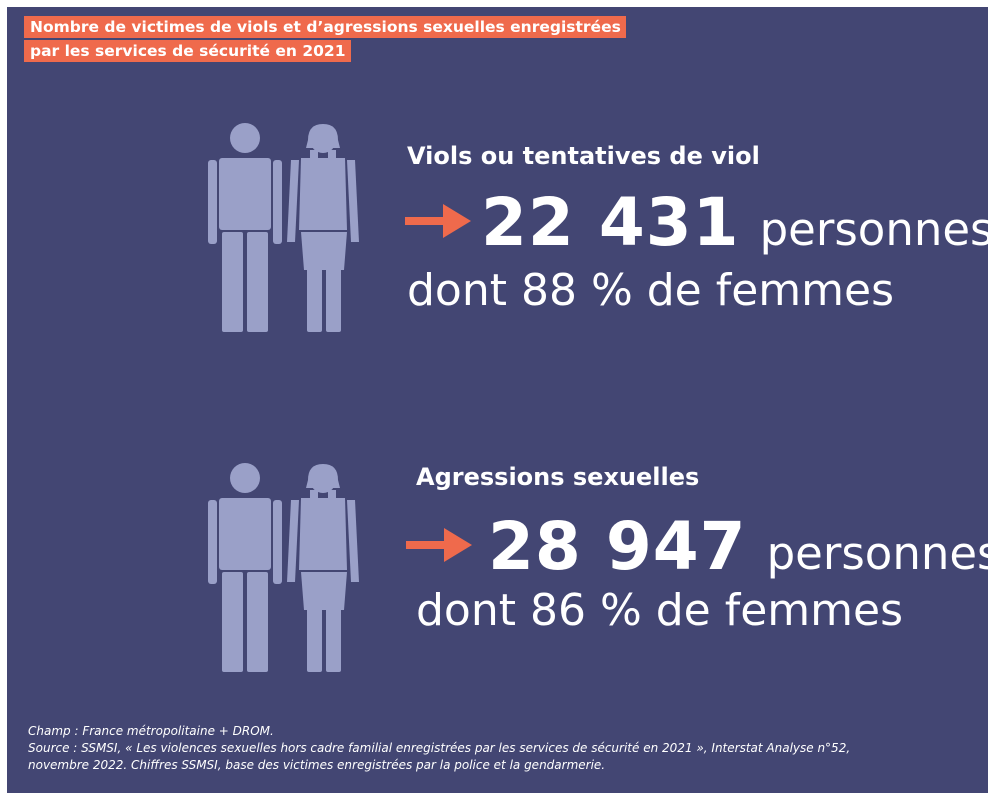  What do you see at coordinates (880, 553) in the screenshot?
I see `unit-label-agressions: personnes` at bounding box center [880, 553].